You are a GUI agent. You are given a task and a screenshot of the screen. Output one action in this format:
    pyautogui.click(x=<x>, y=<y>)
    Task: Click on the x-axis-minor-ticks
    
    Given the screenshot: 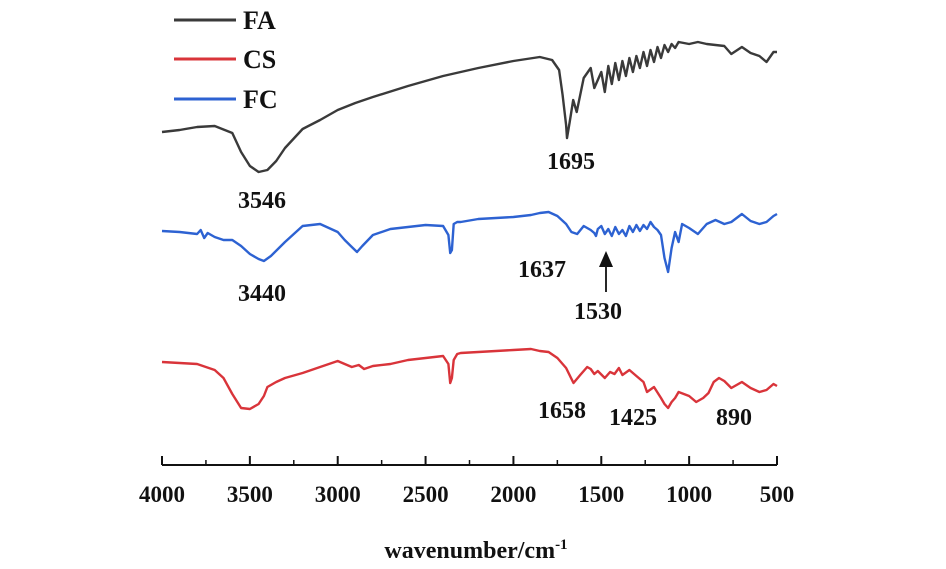 What is the action you would take?
    pyautogui.click(x=469, y=462)
    